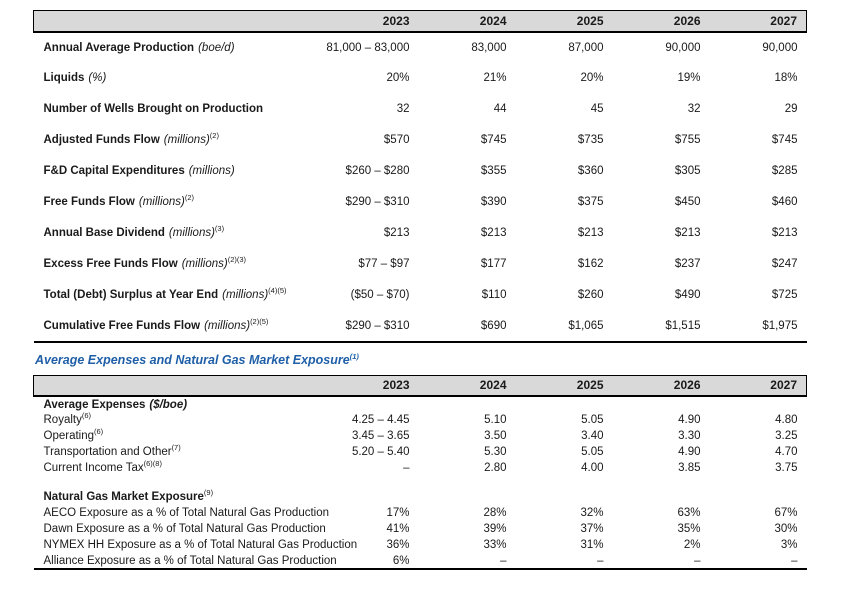 This screenshot has height=600, width=847. Describe the element at coordinates (784, 202) in the screenshot. I see `cell-value: $460` at that location.